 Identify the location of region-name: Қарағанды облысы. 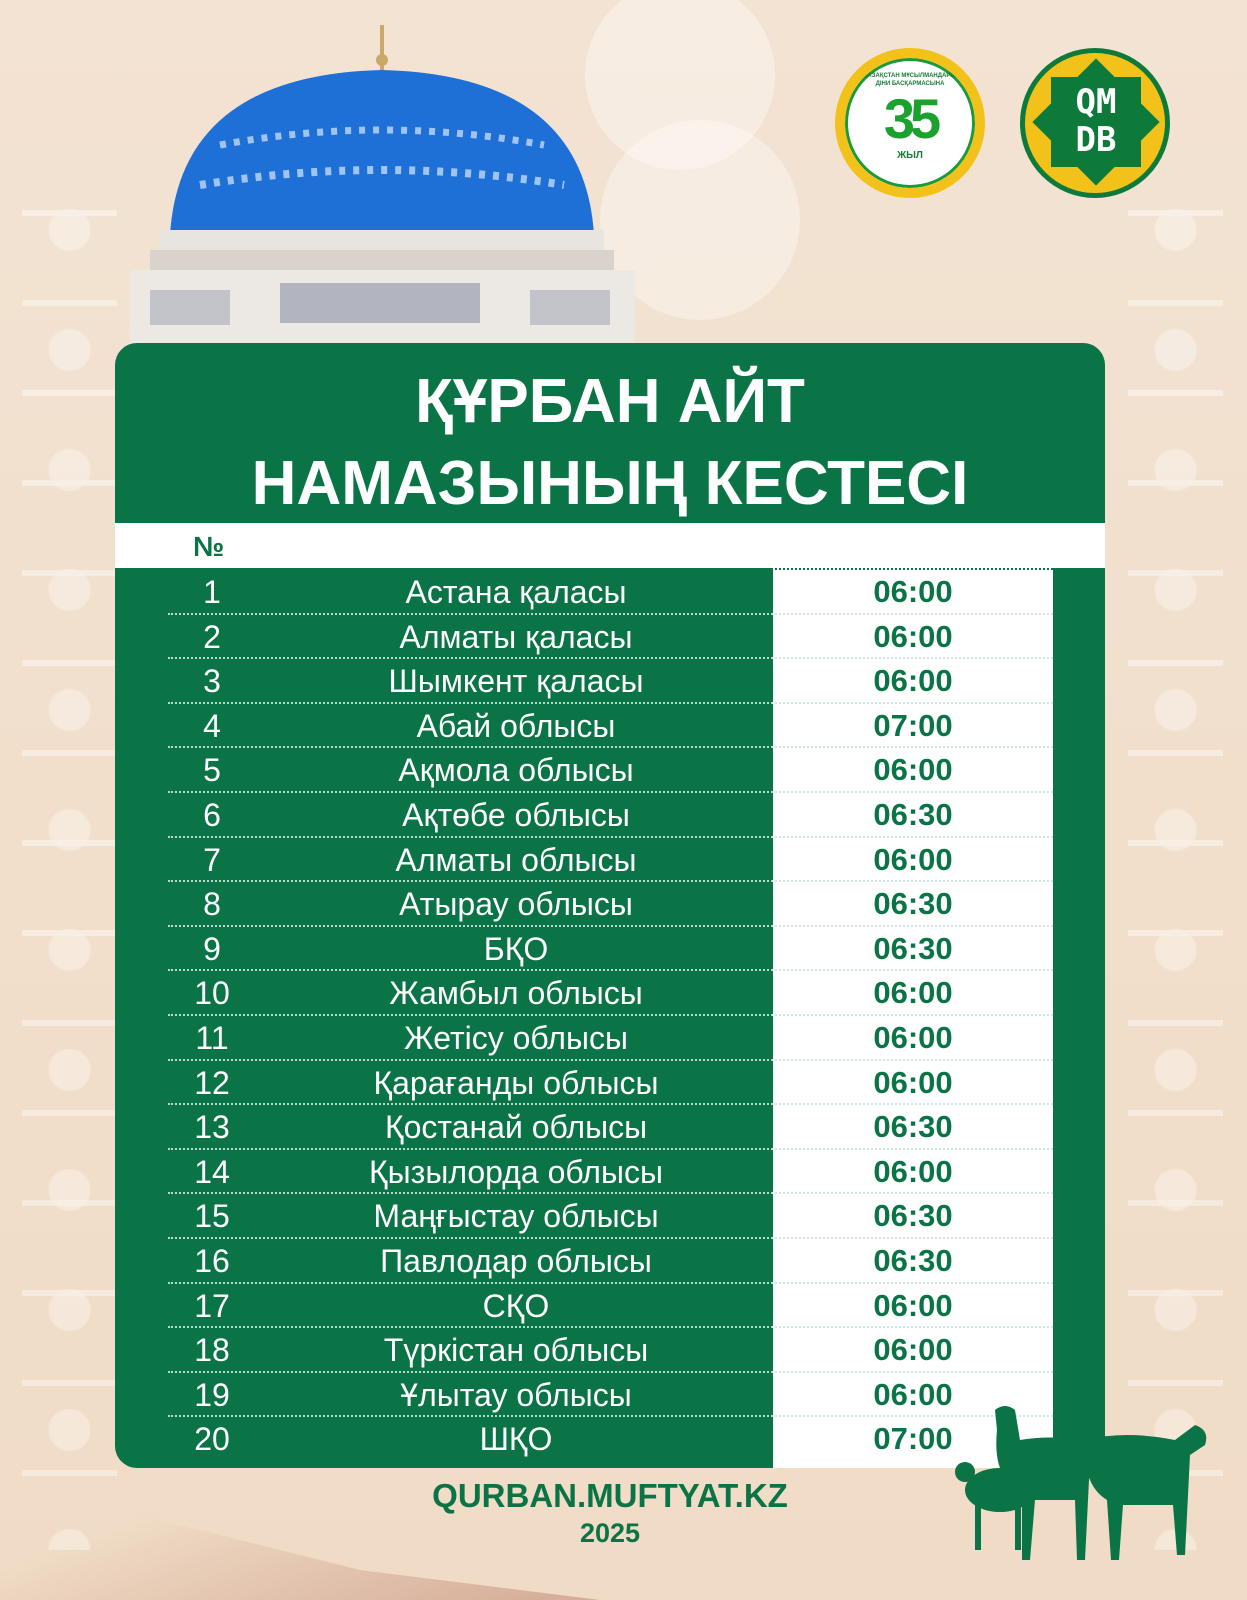
(516, 1082).